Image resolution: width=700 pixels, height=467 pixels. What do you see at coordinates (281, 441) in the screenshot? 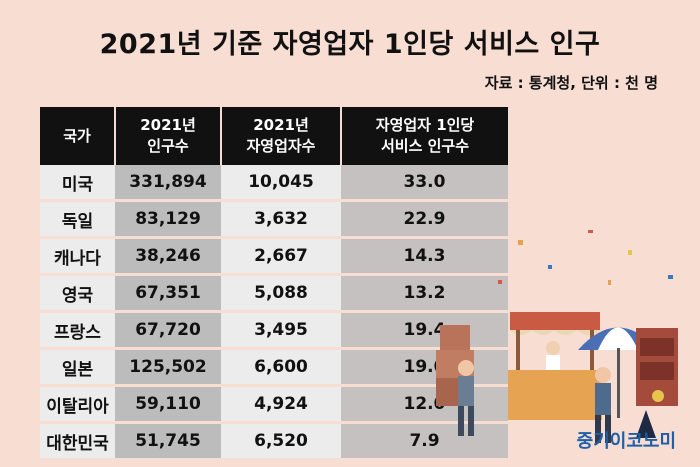
I see `cell-self-employed: 6,520` at bounding box center [281, 441].